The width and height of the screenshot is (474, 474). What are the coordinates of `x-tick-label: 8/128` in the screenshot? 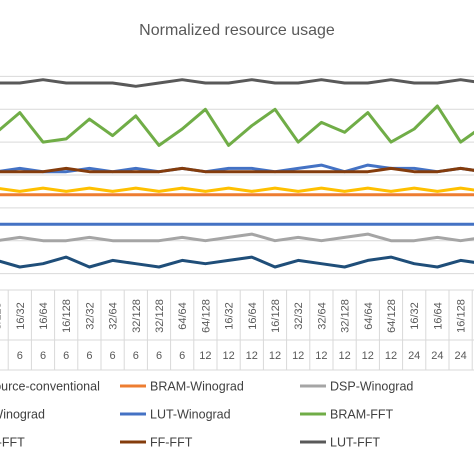 It's located at (2, 316).